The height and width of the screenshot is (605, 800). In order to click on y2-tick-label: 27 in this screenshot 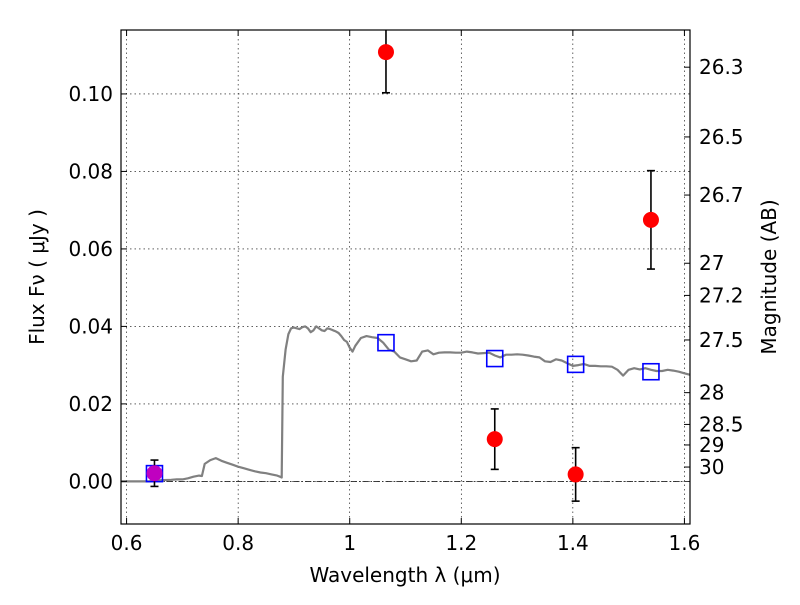, I will do `click(711, 263)`.